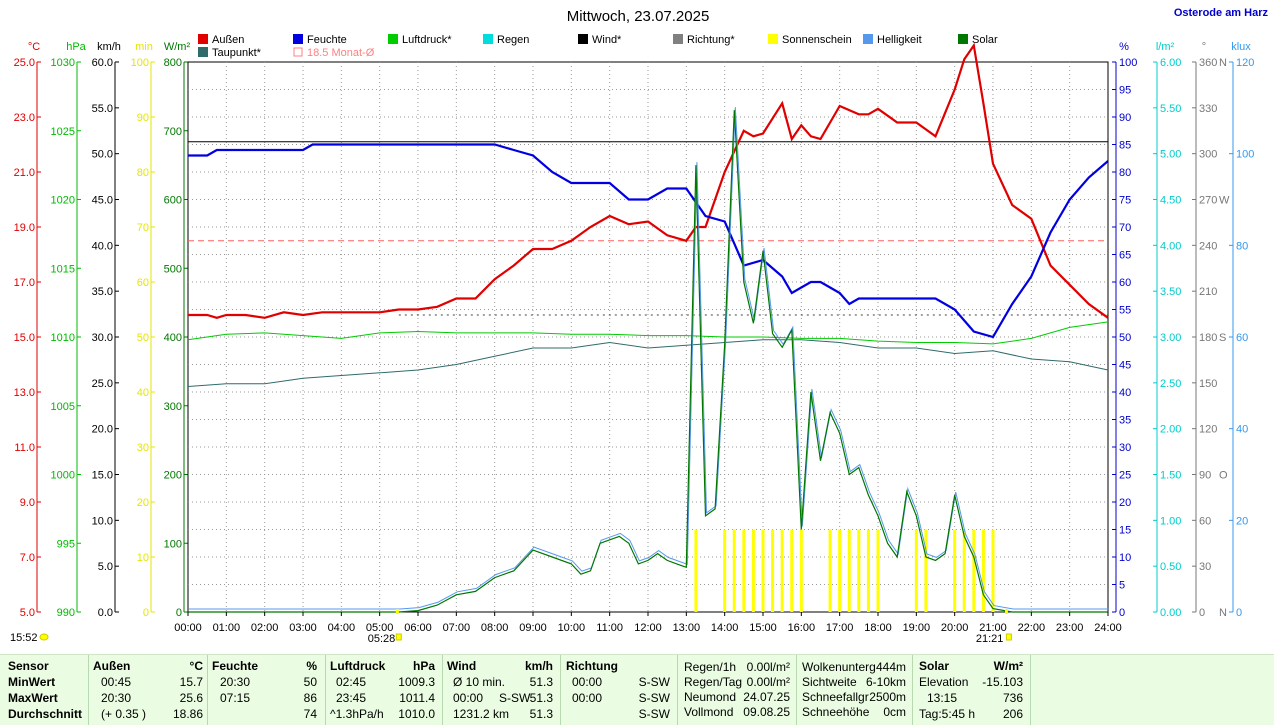 The width and height of the screenshot is (1274, 725). Describe the element at coordinates (711, 40) in the screenshot. I see `legend-label: Richtung*` at that location.